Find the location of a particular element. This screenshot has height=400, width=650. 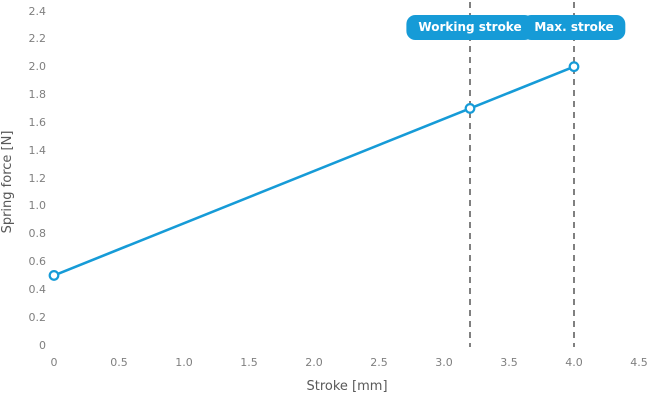

y-tick-label: 0.4 is located at coordinates (37, 289).